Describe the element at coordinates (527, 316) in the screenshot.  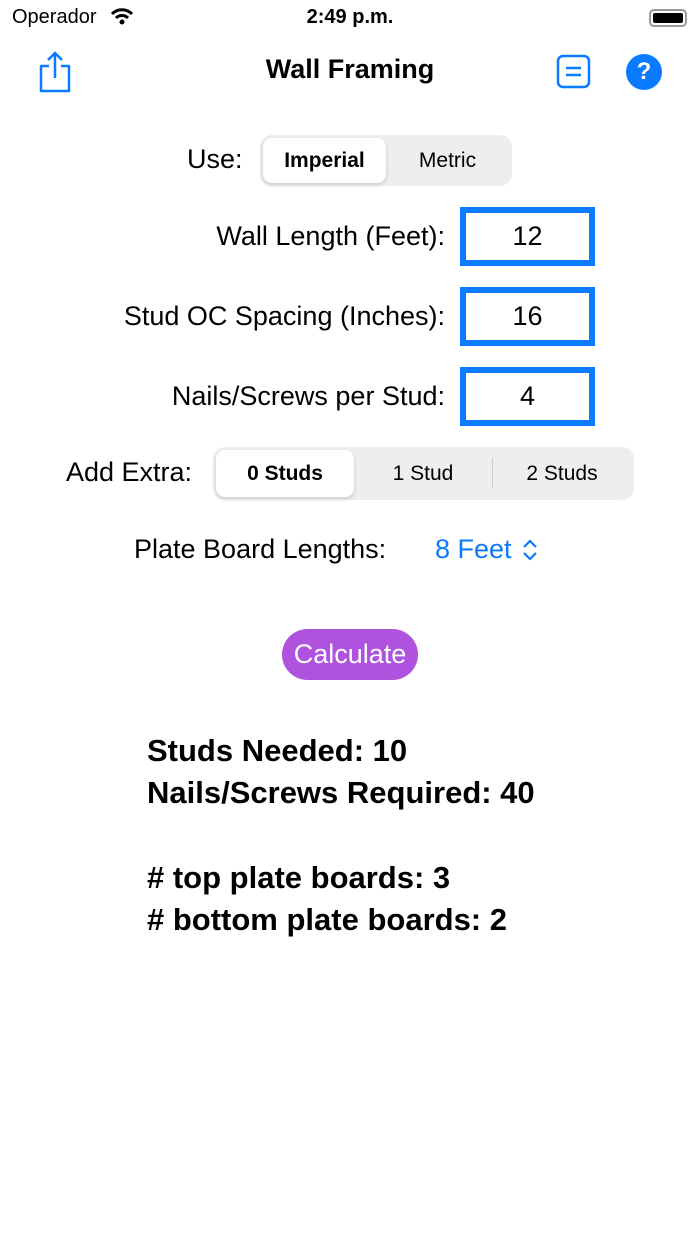
I see `spacing-input: 16` at that location.